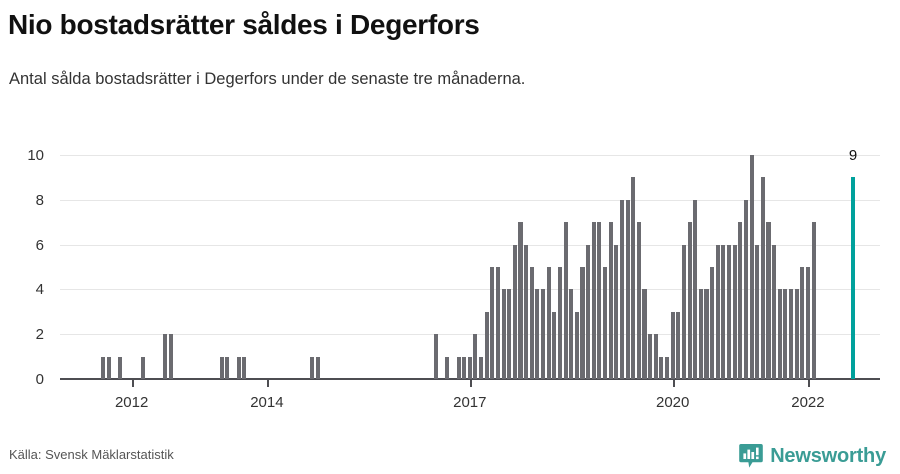 Image resolution: width=900 pixels, height=474 pixels. I want to click on x-axis-tick-label: 2014, so click(267, 402).